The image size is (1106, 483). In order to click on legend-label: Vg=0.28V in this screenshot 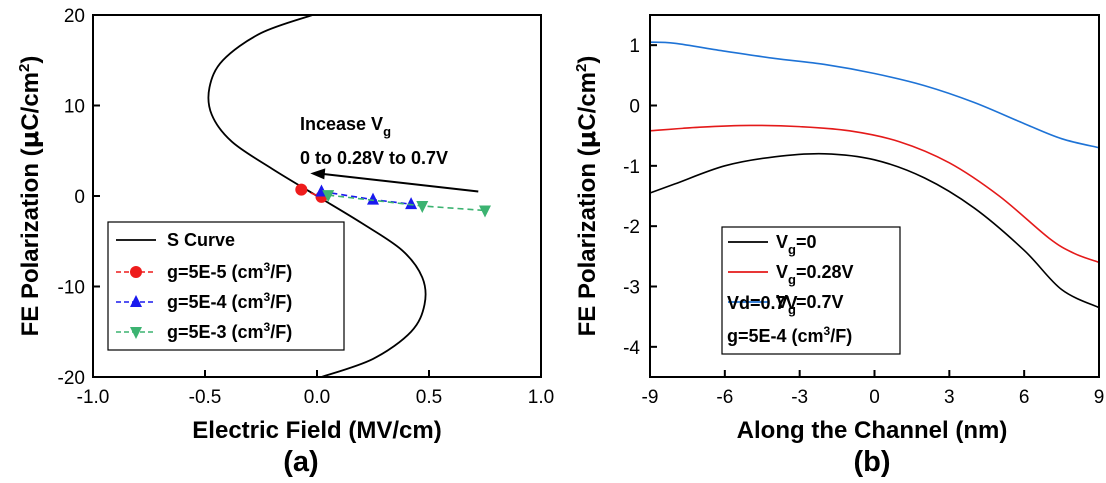, I will do `click(815, 274)`.